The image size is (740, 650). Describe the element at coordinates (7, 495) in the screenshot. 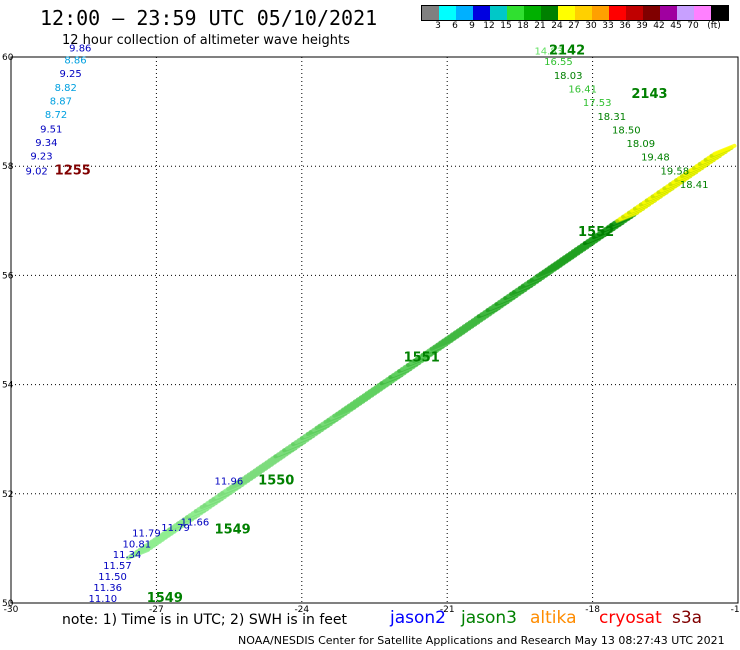

I see `y-tick-label: 52` at that location.